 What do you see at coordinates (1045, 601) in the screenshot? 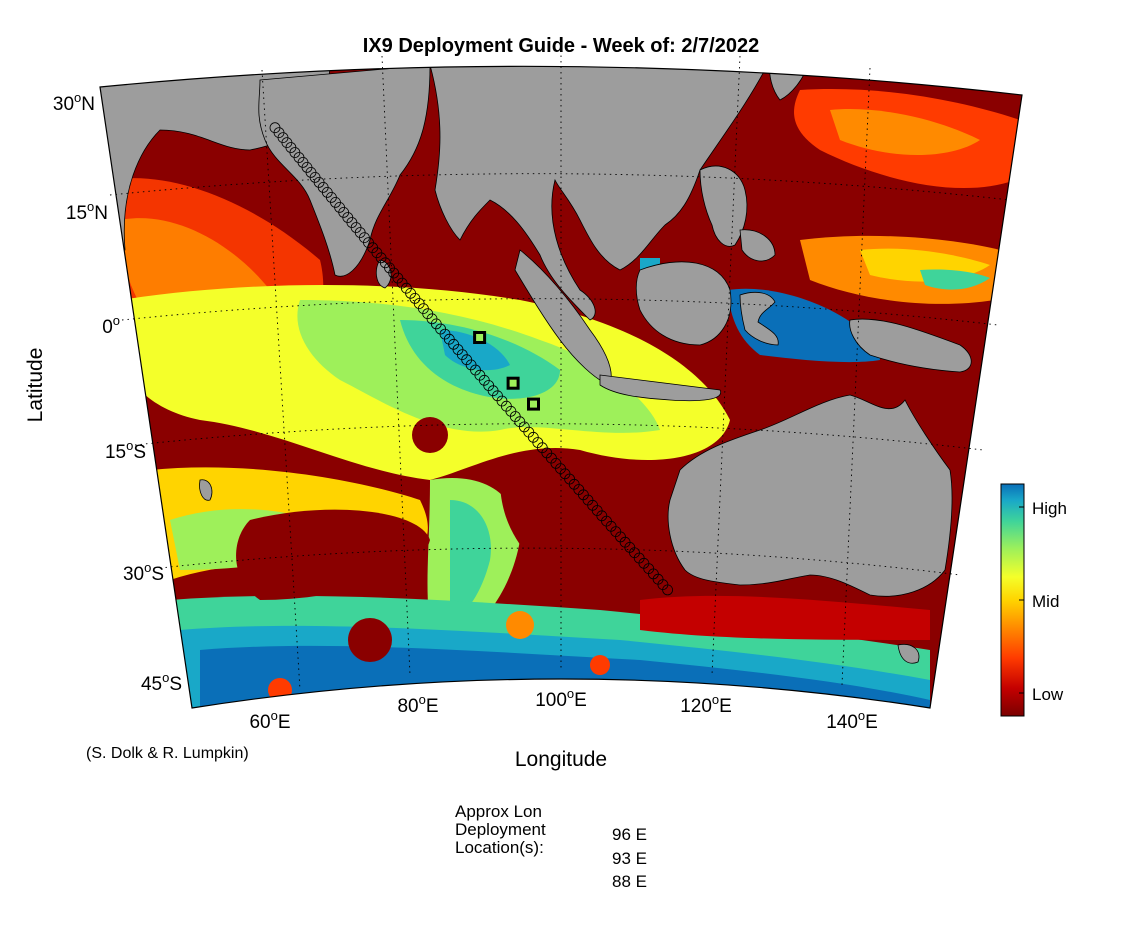
I see `colorbar-label-mid: Mid` at bounding box center [1045, 601].